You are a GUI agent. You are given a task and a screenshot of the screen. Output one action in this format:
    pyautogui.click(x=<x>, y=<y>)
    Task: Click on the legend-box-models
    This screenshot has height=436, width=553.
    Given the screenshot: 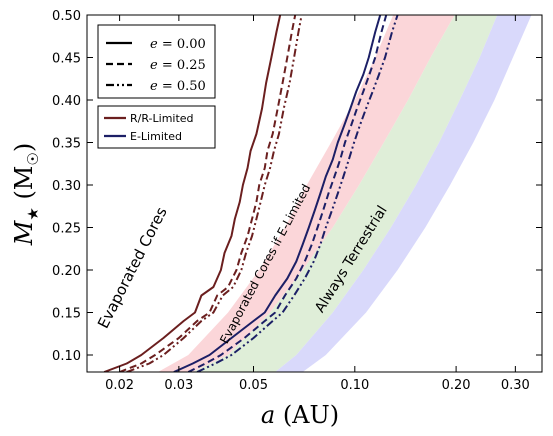 What is the action you would take?
    pyautogui.click(x=156, y=127)
    